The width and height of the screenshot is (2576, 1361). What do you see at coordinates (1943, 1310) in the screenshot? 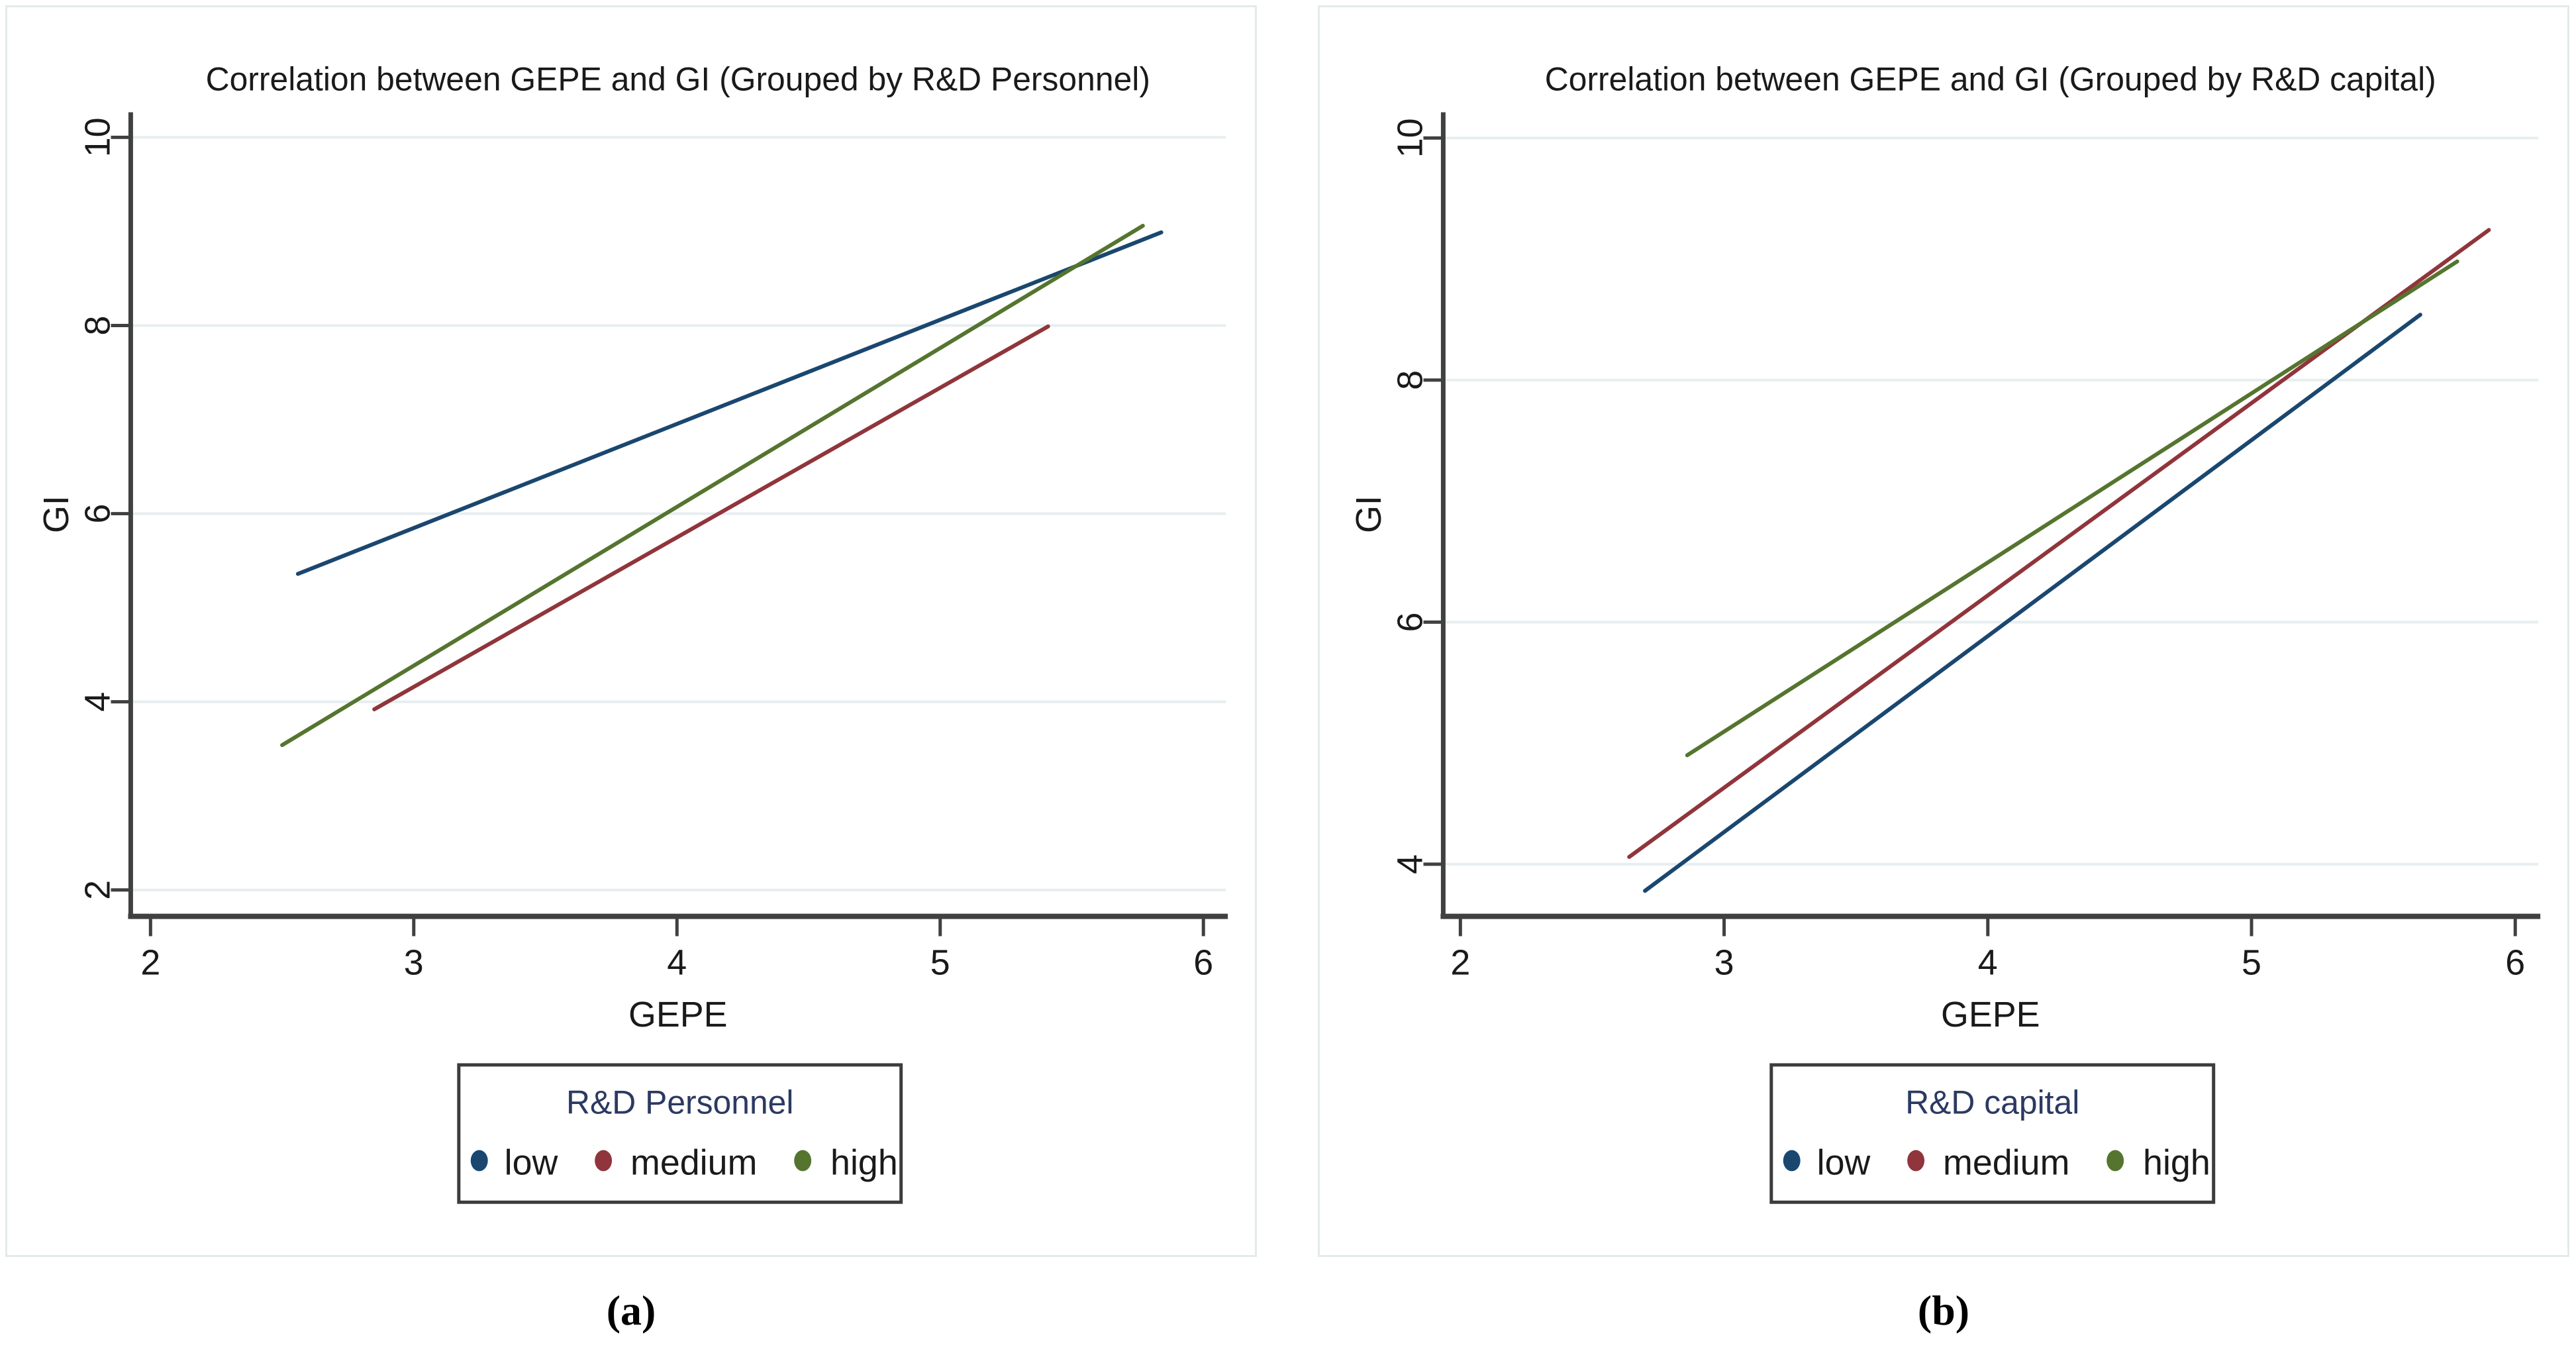
I see `caption-b: (b)` at bounding box center [1943, 1310].